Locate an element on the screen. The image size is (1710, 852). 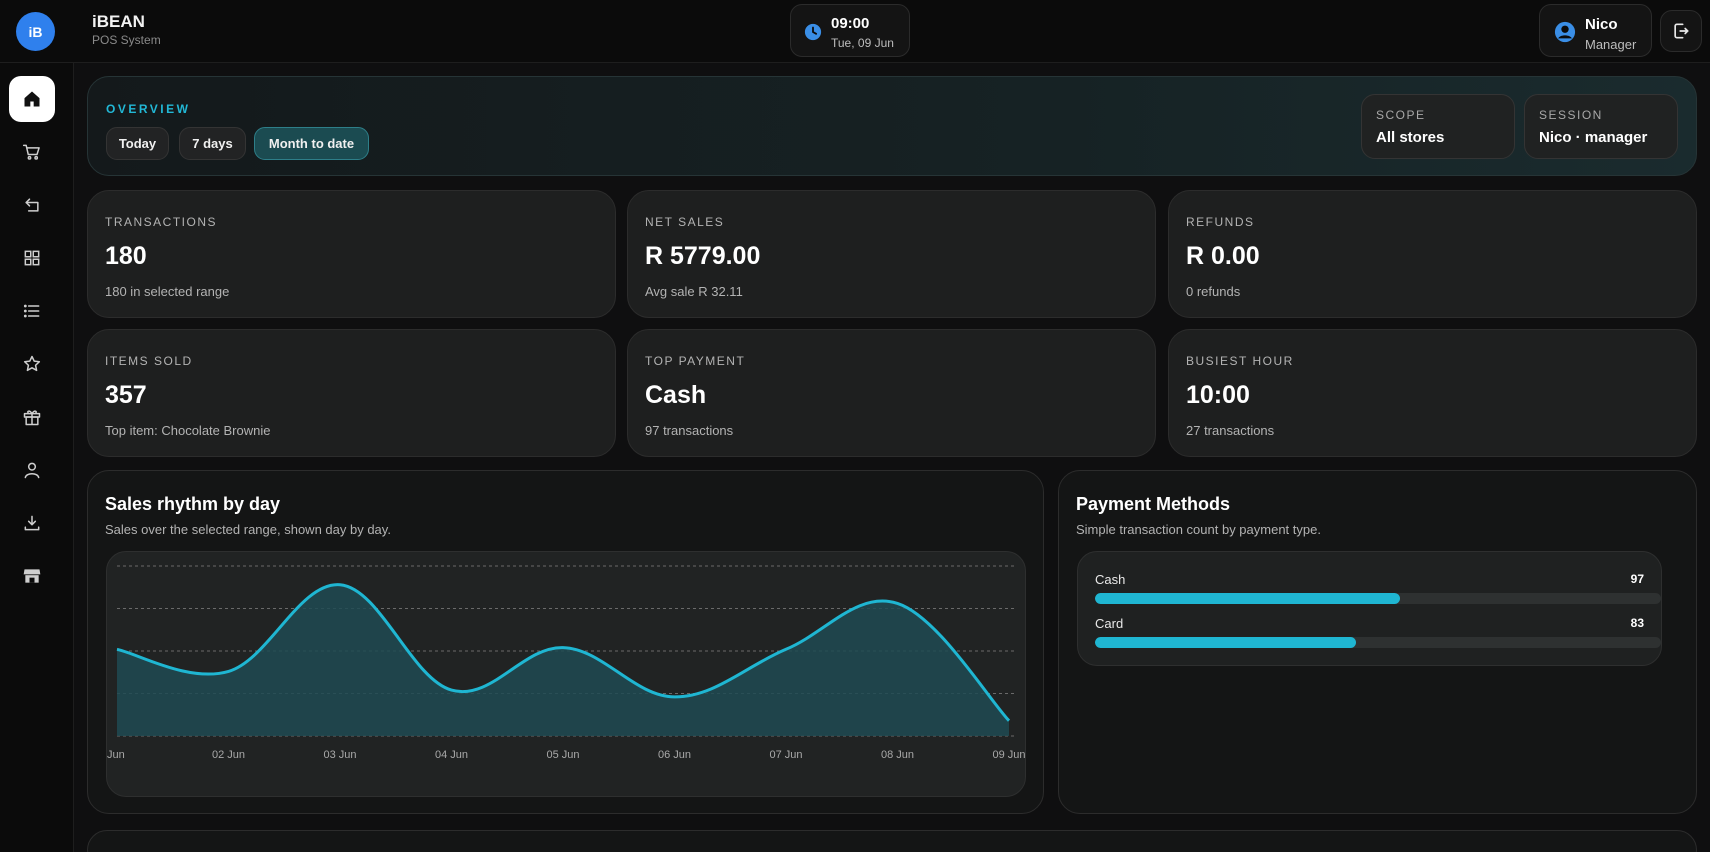
range-today-button: Today is located at coordinates (137, 143).